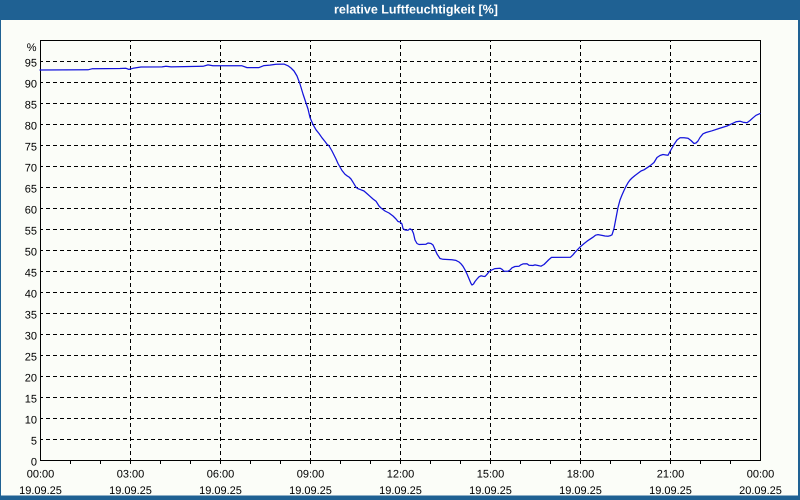 This screenshot has width=800, height=500. What do you see at coordinates (31, 379) in the screenshot?
I see `svg-text: 20` at bounding box center [31, 379].